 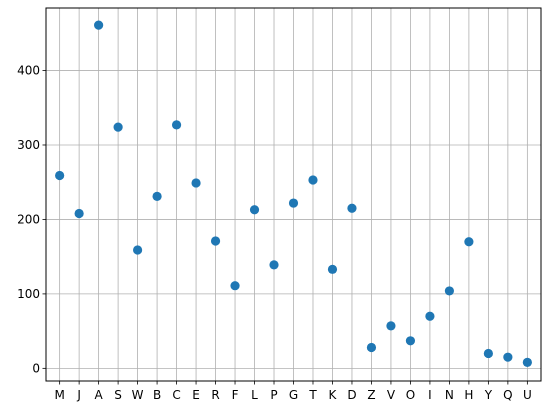 What do you see at coordinates (138, 395) in the screenshot?
I see `x-tick-label: W` at bounding box center [138, 395].